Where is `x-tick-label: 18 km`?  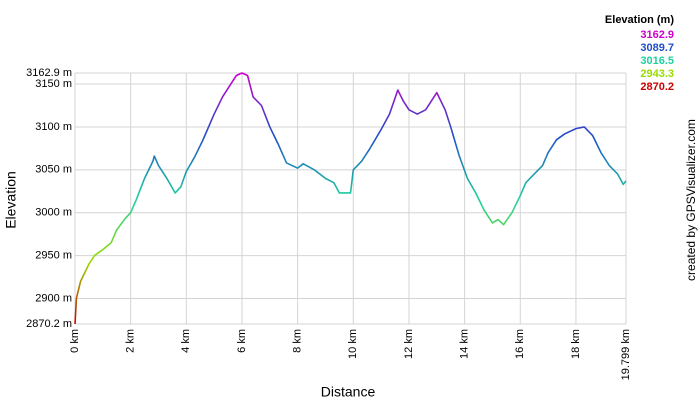 x-tick-label: 18 km is located at coordinates (576, 344).